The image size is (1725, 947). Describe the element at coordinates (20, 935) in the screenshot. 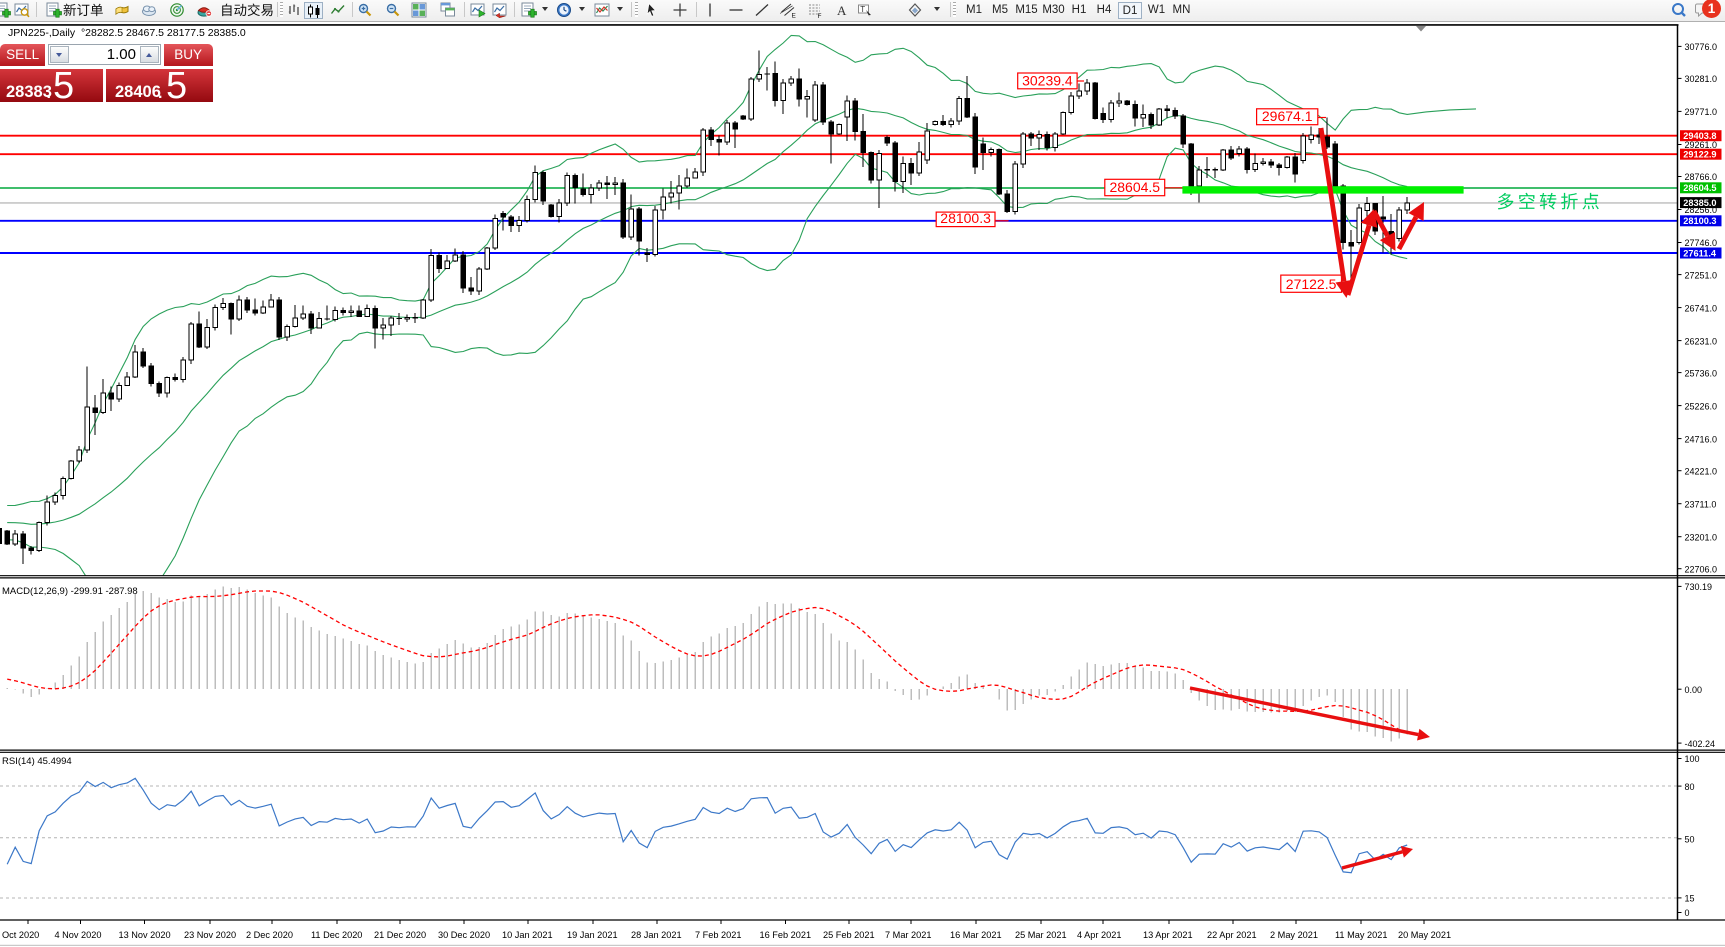

I see `svg-text: Oct 2020` at that location.